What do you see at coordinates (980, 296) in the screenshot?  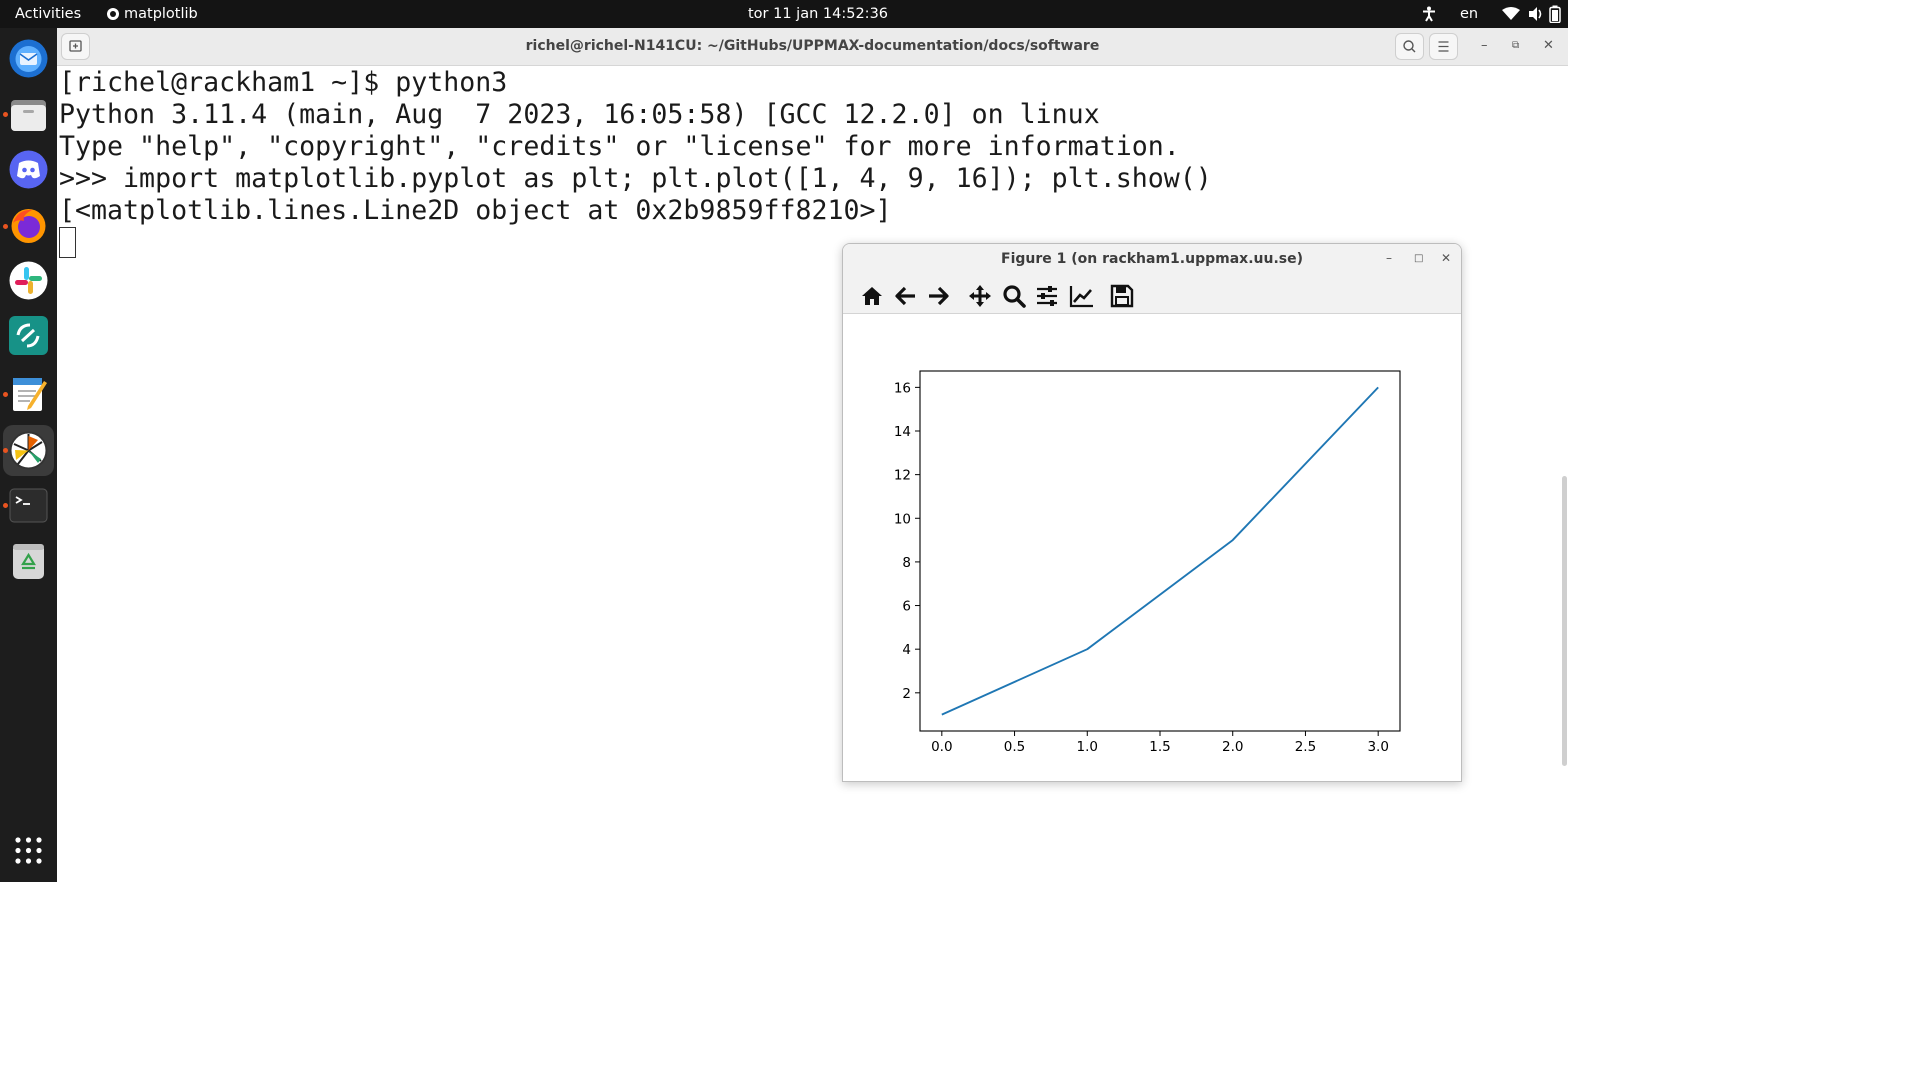 I see `pan-icon` at bounding box center [980, 296].